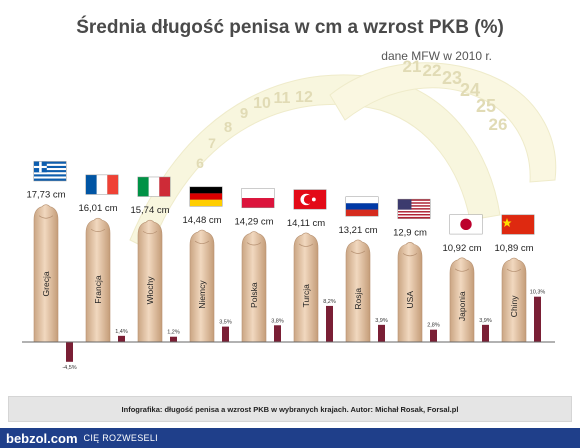 The height and width of the screenshot is (448, 580). What do you see at coordinates (212, 143) in the screenshot?
I see `tape-number: 7` at bounding box center [212, 143].